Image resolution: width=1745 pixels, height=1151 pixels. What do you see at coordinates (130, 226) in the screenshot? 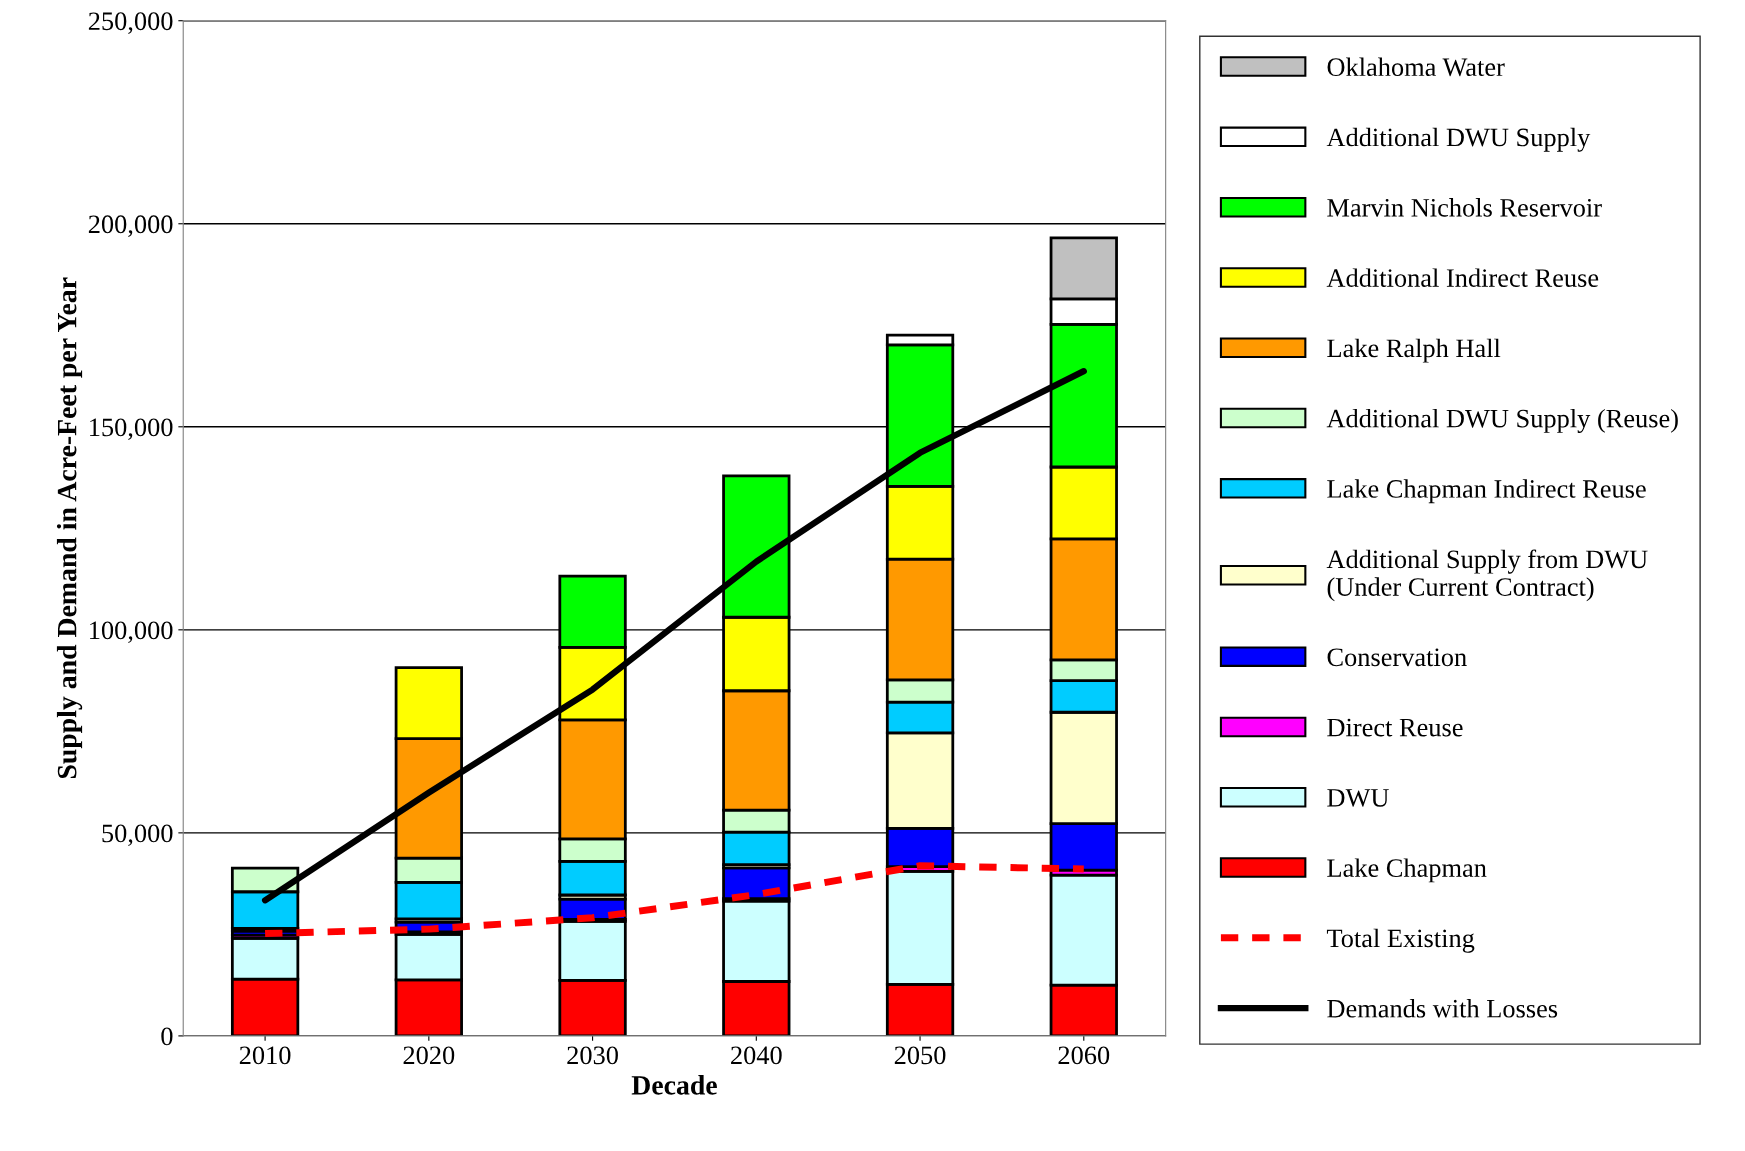
I see `y-tick-label: 200,000` at bounding box center [130, 226].